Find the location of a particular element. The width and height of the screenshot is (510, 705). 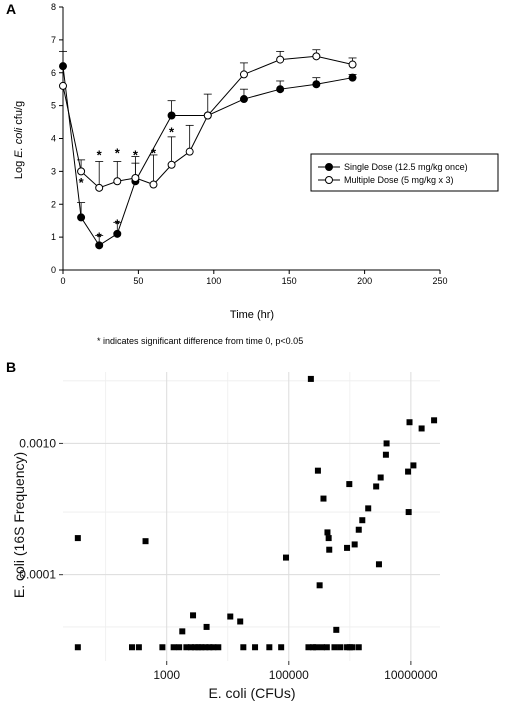

panel-a-y-label: Log E. coli cfu/g is located at coordinates (19, 140).